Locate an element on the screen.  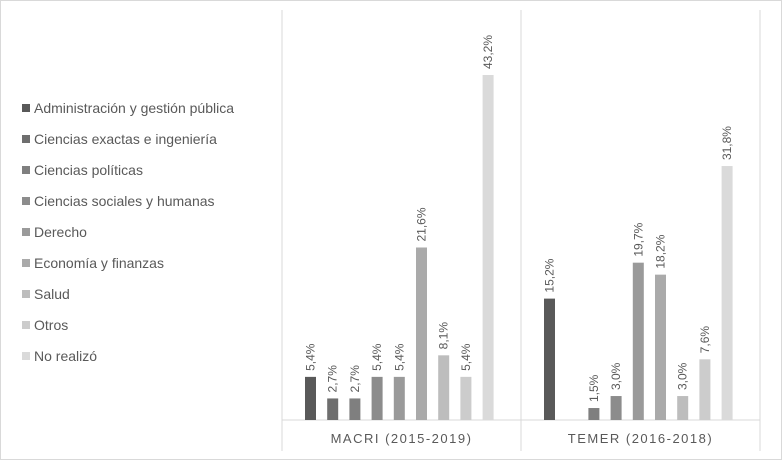
legend-label: Derecho is located at coordinates (60, 231).